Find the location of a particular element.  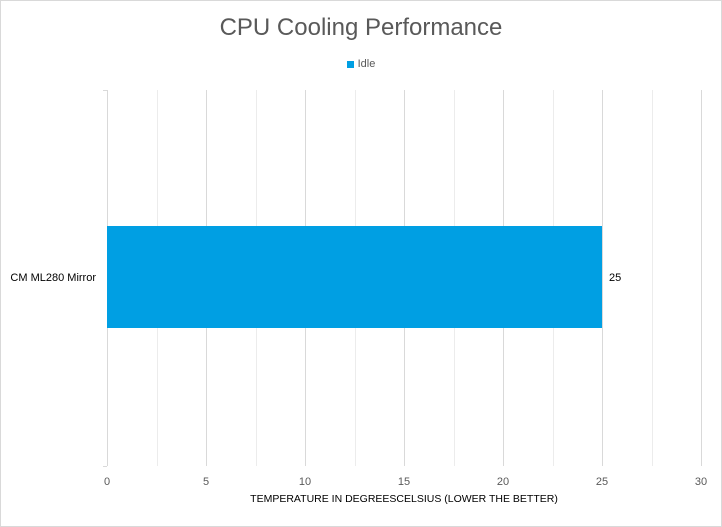

data-labels: 25 is located at coordinates (615, 278).